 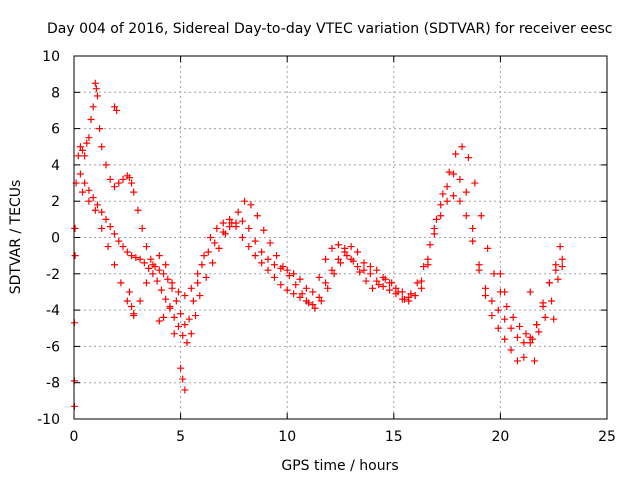 What do you see at coordinates (180, 437) in the screenshot?
I see `x-tick-label: 5` at bounding box center [180, 437].